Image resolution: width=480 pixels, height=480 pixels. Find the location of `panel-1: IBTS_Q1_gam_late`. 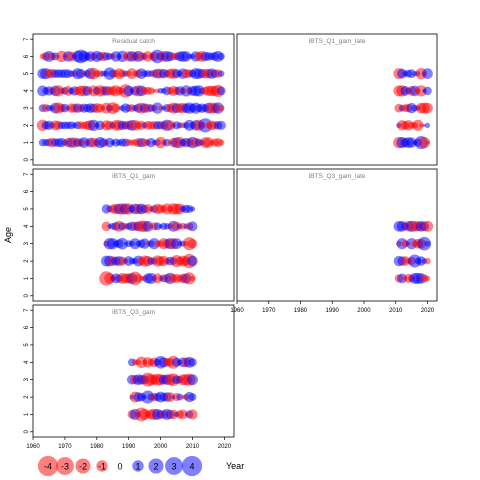

panel-1: IBTS_Q1_gam_late is located at coordinates (337, 99).